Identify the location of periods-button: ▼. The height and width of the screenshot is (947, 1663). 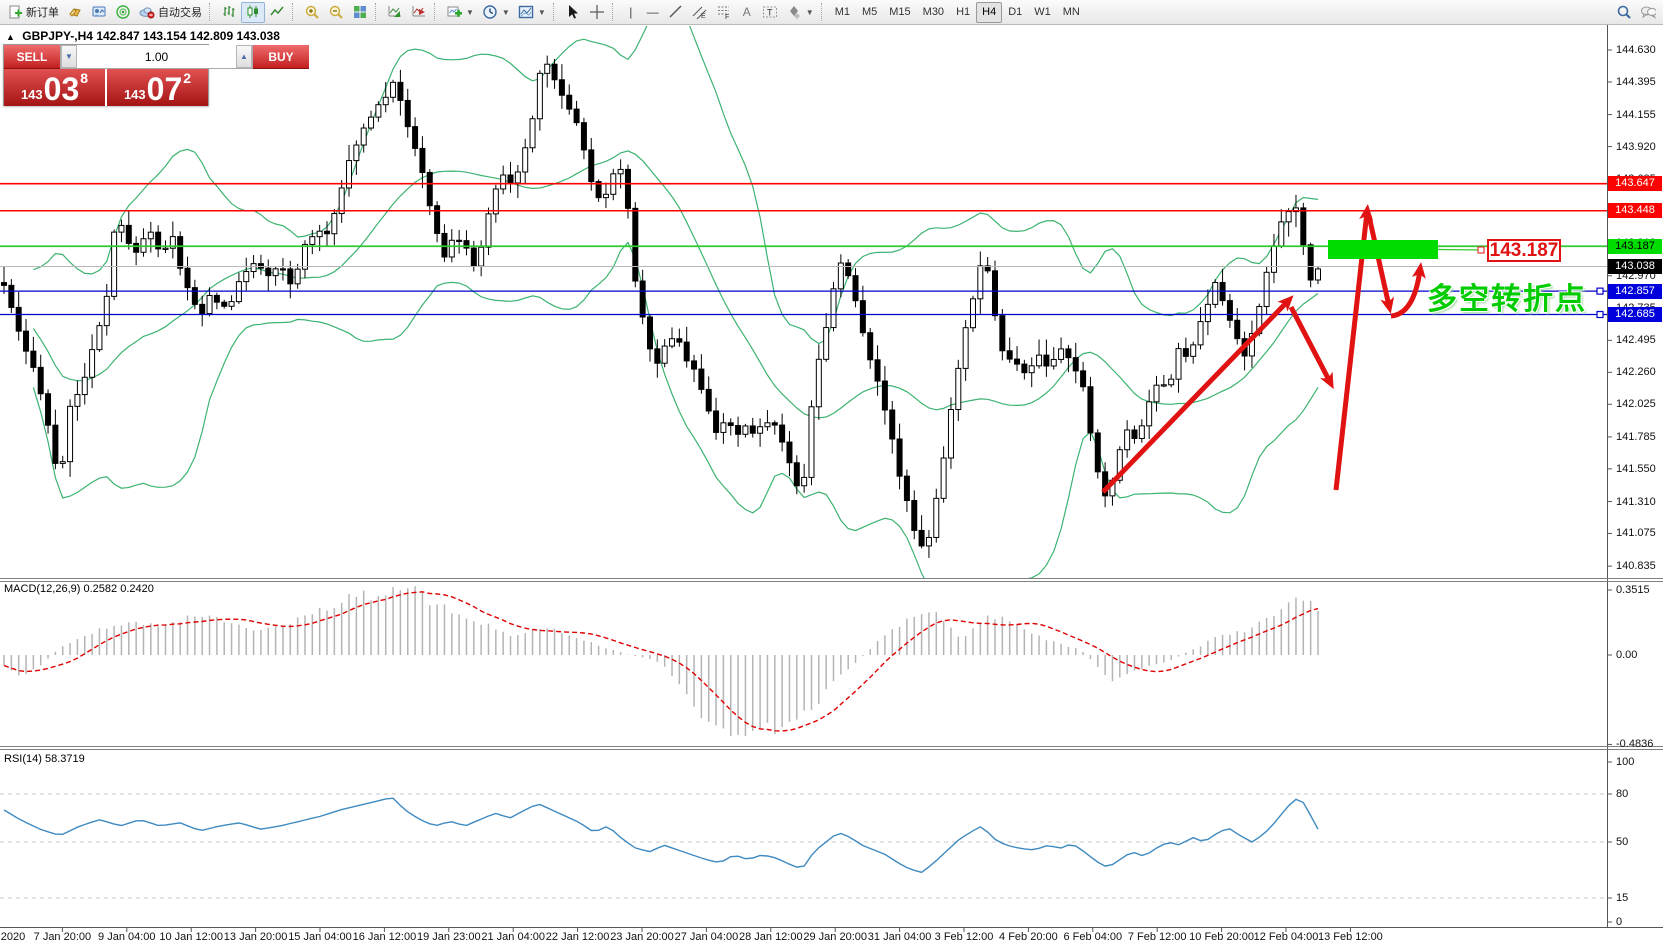
(496, 12).